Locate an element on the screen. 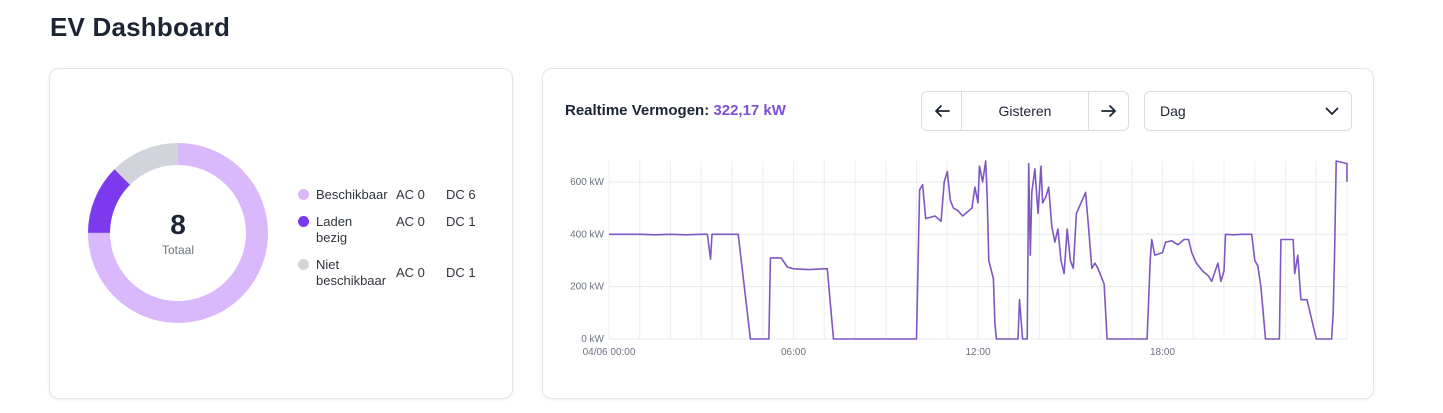 This screenshot has width=1443, height=413. x-tick-label: 04/06 00:00 is located at coordinates (609, 352).